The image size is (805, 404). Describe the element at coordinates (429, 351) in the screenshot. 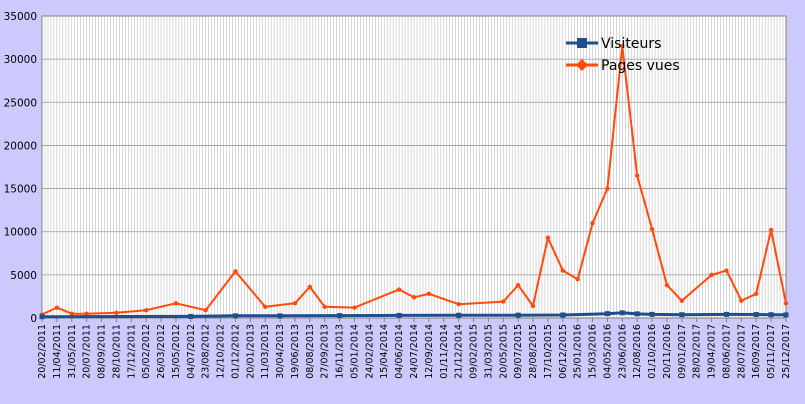

I see `x-tick-label: 12/09/2014` at that location.